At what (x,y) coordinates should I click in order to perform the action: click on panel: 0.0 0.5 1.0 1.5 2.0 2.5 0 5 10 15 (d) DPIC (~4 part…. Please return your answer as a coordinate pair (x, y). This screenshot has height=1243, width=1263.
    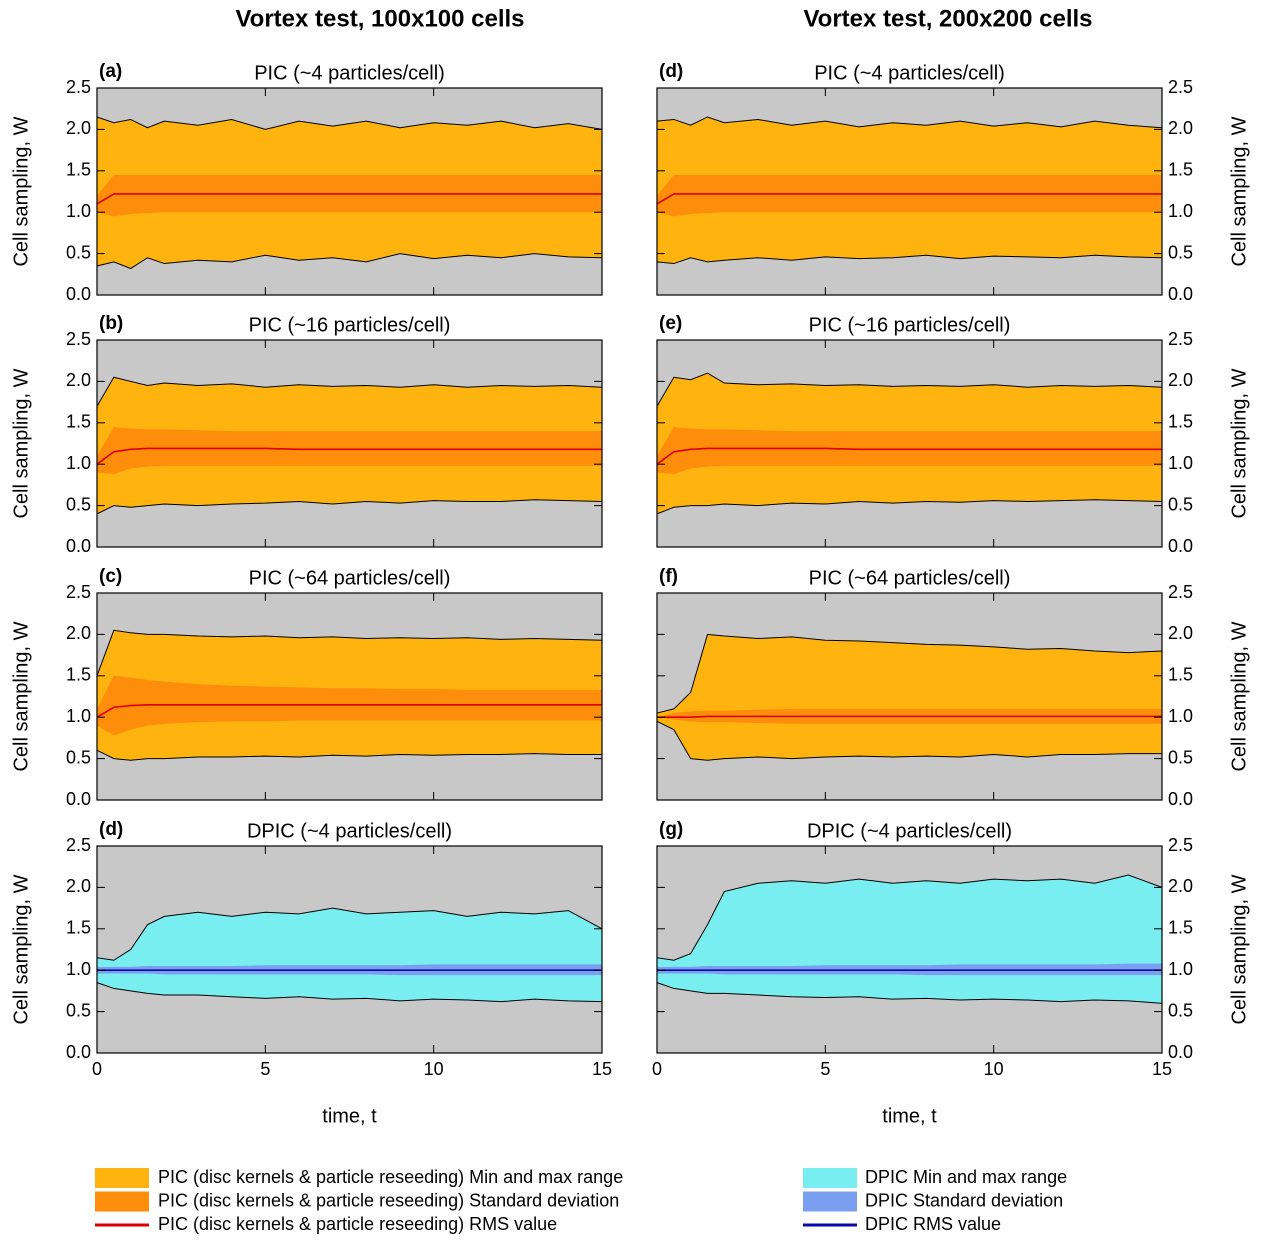
    Looking at the image, I should click on (311, 973).